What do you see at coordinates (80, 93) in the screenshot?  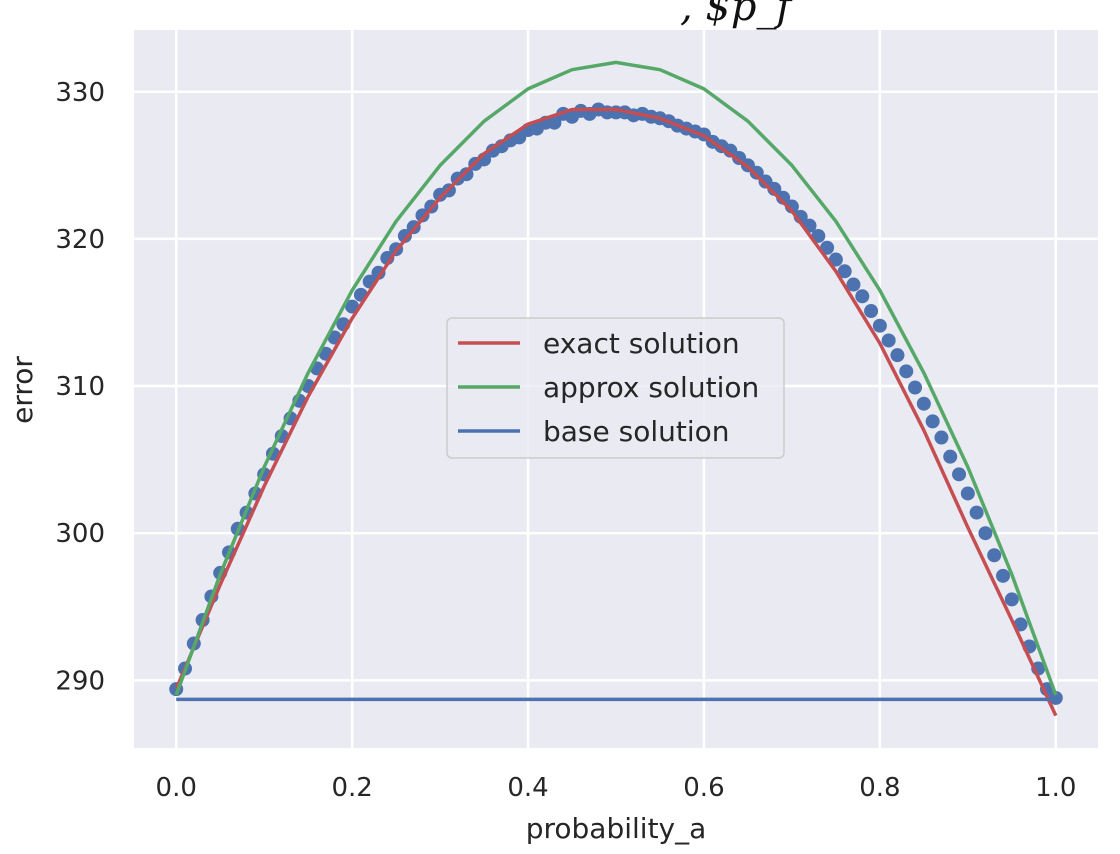 I see `y-tick-label: 330` at bounding box center [80, 93].